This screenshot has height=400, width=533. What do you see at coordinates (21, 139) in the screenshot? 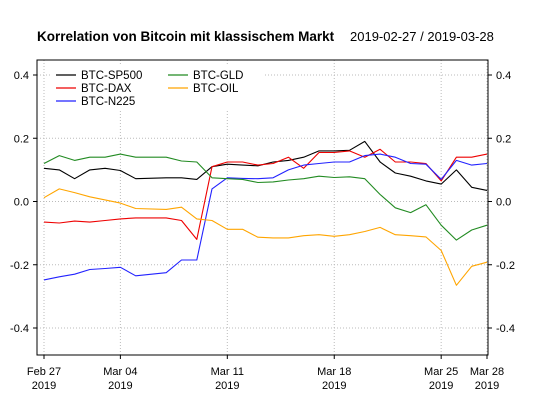
I see `y-tick-label-left: 0.2` at bounding box center [21, 139].